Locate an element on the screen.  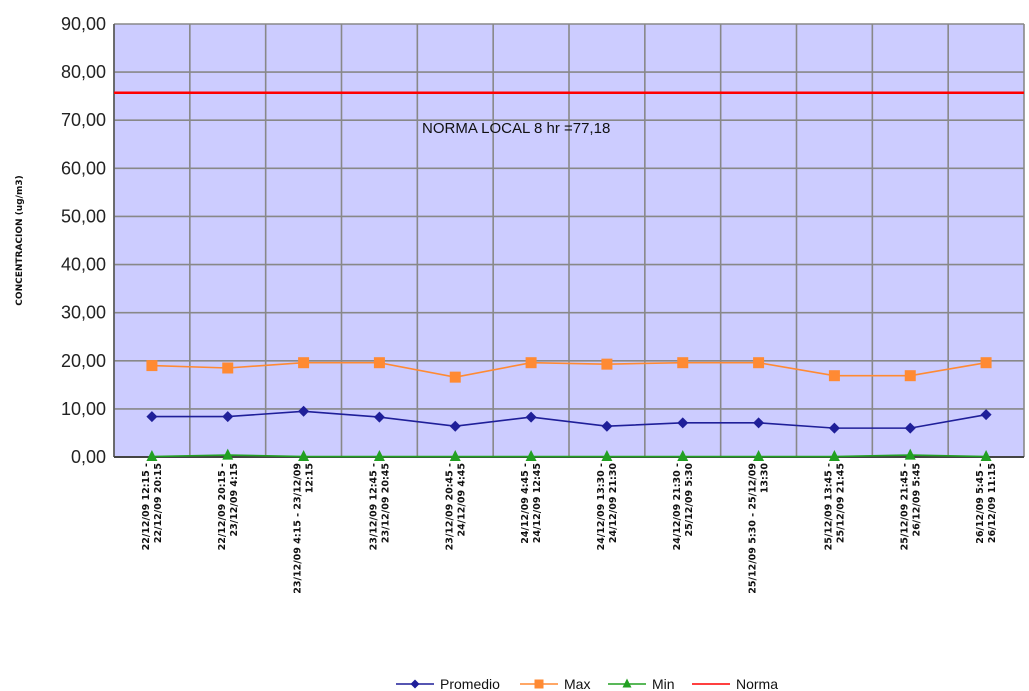
svg-text: 25/12/09 13:45 -25/12/09 21:45 is located at coordinates (834, 506).